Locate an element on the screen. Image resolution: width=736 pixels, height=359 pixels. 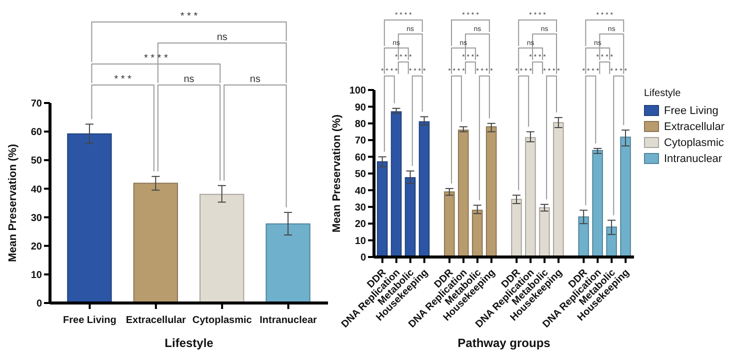
x-tick-label: Intranuclear is located at coordinates (289, 320).